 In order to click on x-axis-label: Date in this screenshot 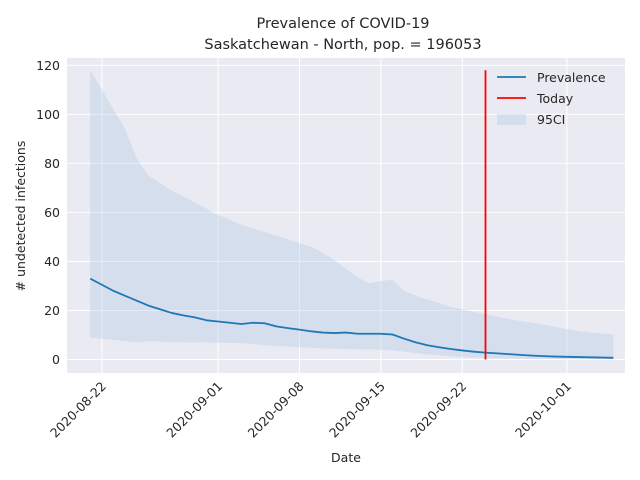, I will do `click(346, 457)`.